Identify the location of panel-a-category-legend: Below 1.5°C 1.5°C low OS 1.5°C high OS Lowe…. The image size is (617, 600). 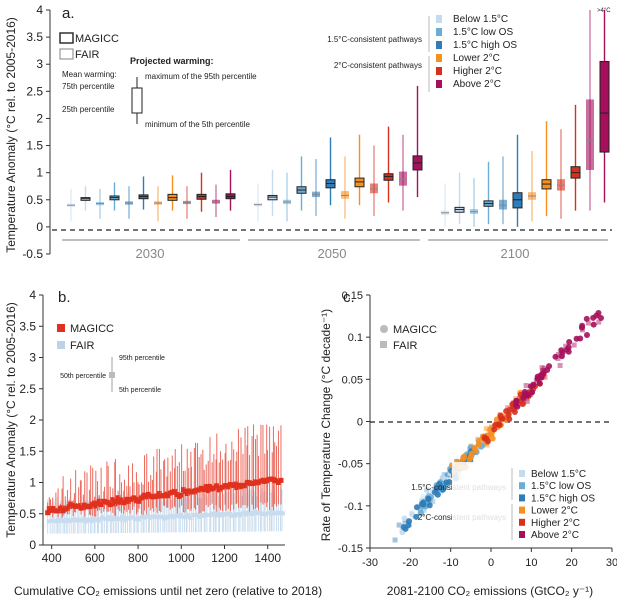
(476, 52).